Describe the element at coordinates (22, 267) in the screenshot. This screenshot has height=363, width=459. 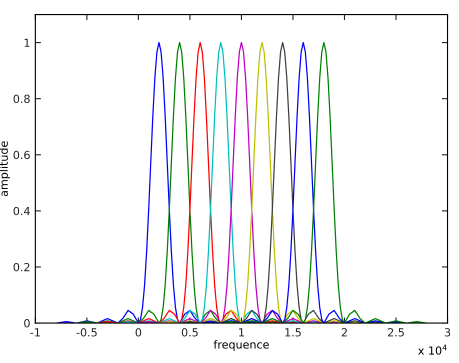
I see `y-tick-label: 0.2` at that location.